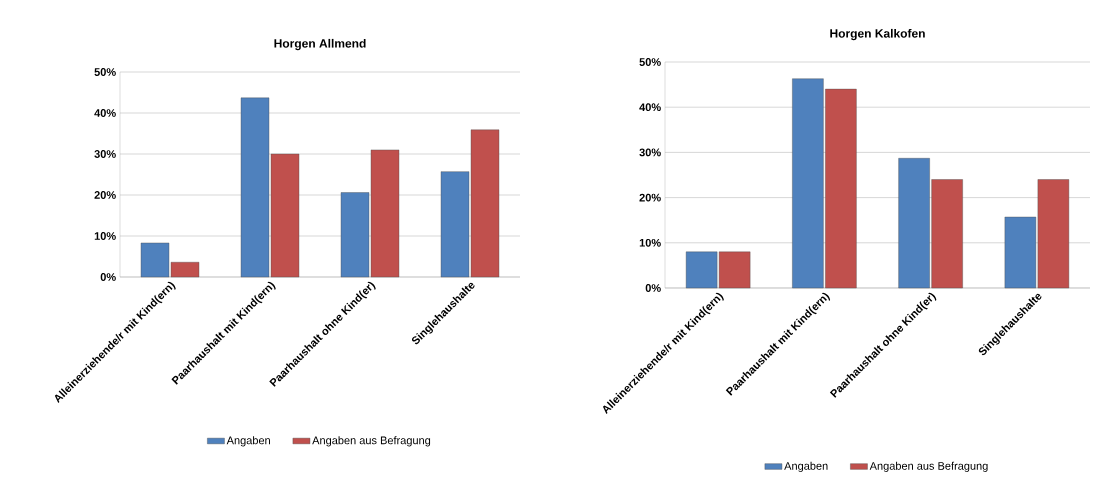  What do you see at coordinates (877, 34) in the screenshot?
I see `chart-title: Horgen Kalkofen` at bounding box center [877, 34].